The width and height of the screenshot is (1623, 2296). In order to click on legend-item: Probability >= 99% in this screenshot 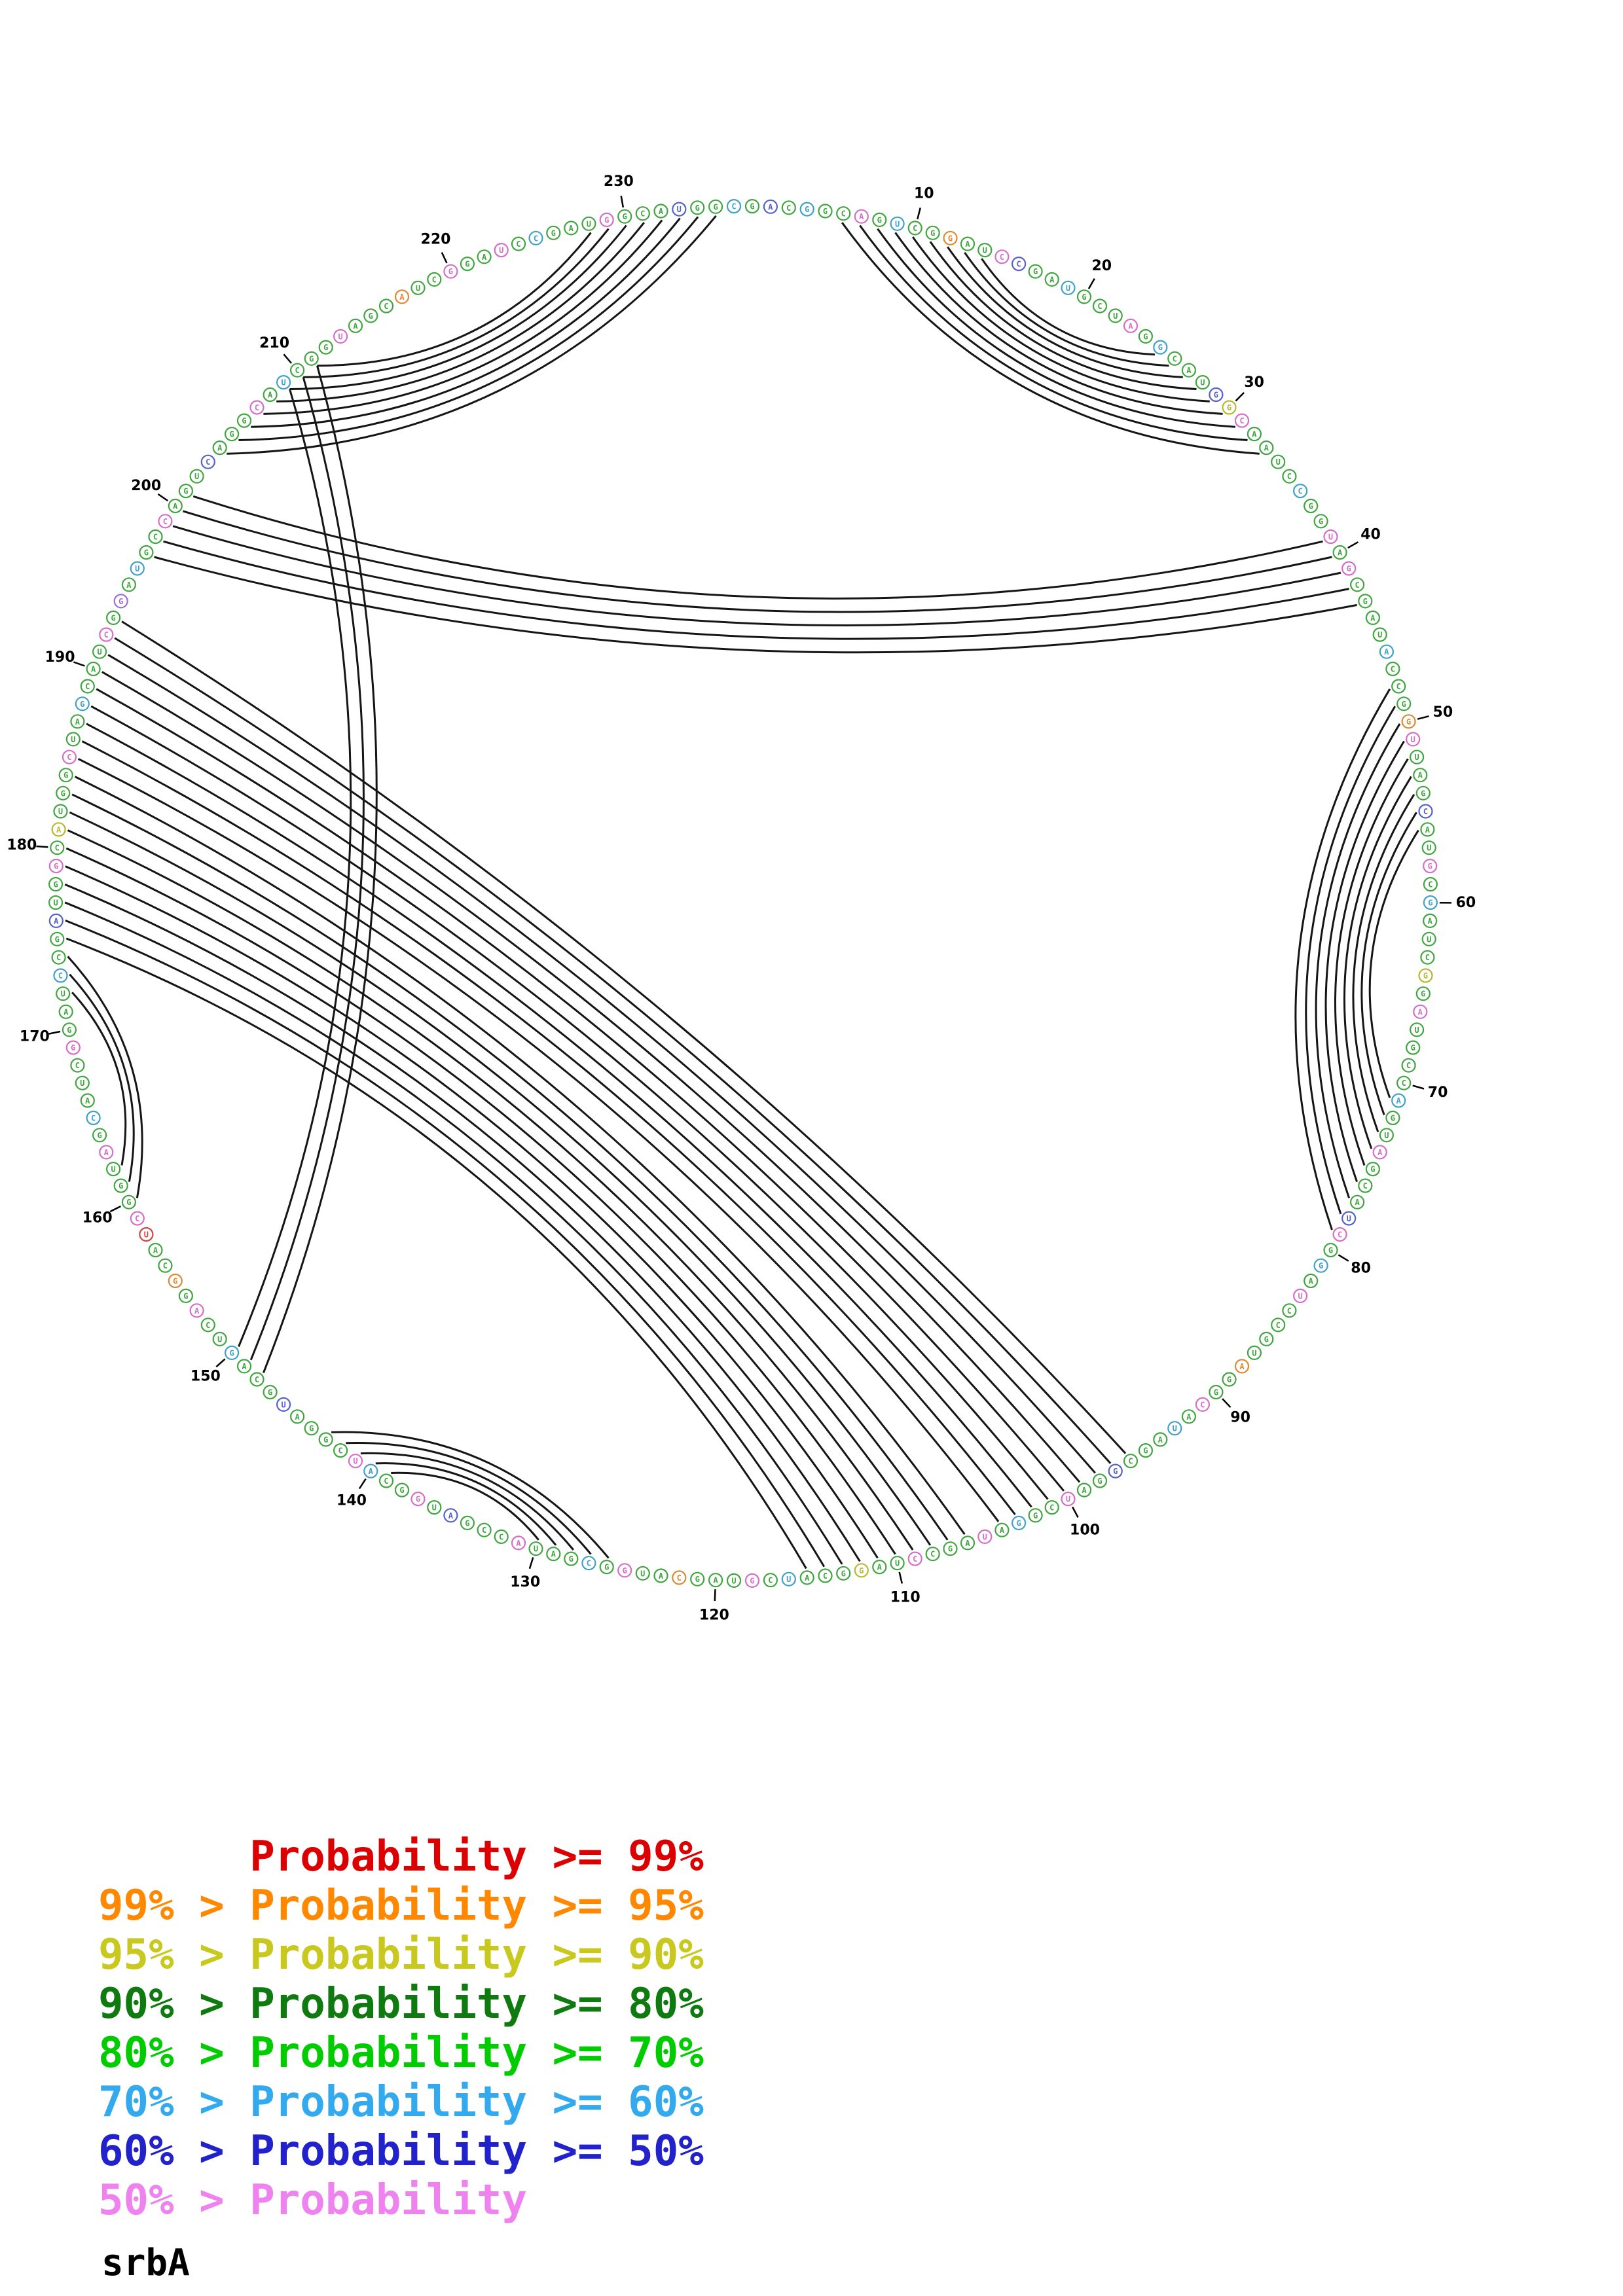, I will do `click(401, 1857)`.